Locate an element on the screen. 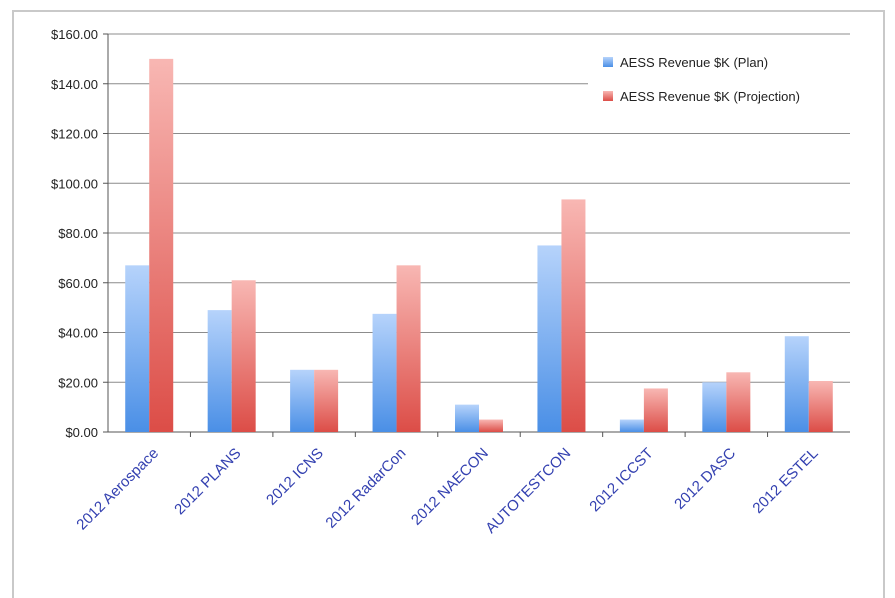 This screenshot has height=598, width=895. y-tick-label: $20.00 is located at coordinates (78, 382).